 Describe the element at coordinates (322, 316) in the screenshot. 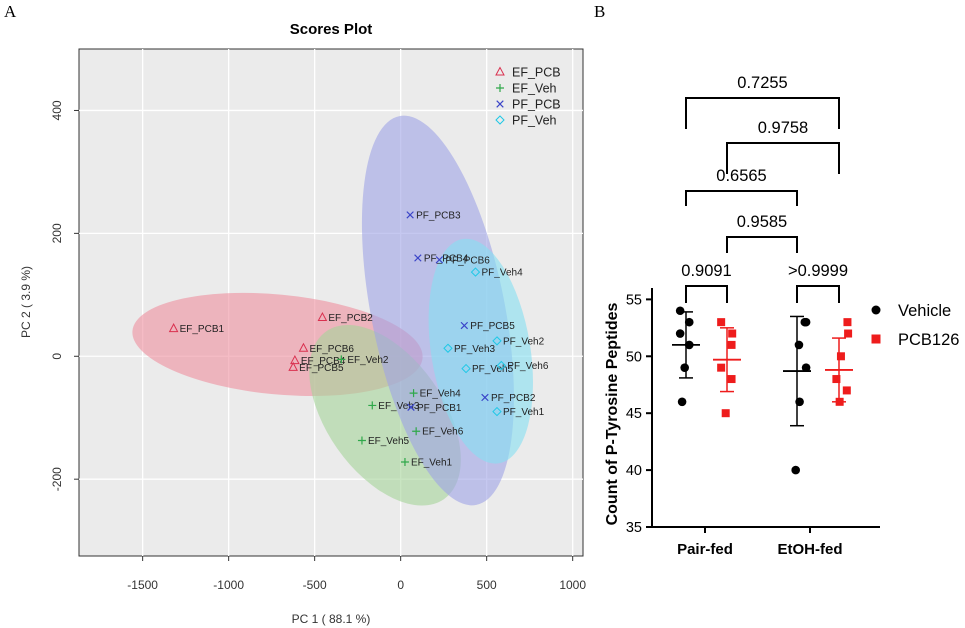

I see `point-ef-pcb2` at that location.